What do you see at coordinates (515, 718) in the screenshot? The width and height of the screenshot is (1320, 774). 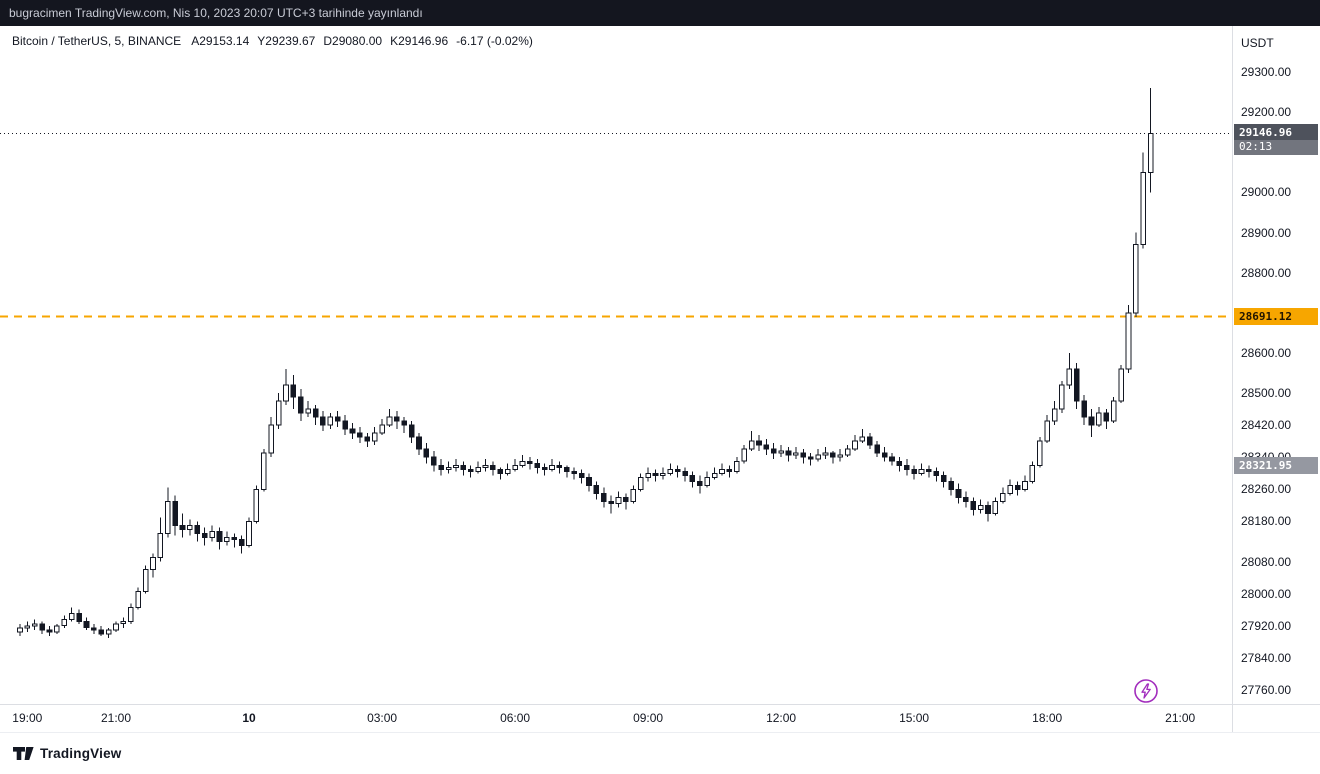 I see `time-tick-label: 06:00` at bounding box center [515, 718].